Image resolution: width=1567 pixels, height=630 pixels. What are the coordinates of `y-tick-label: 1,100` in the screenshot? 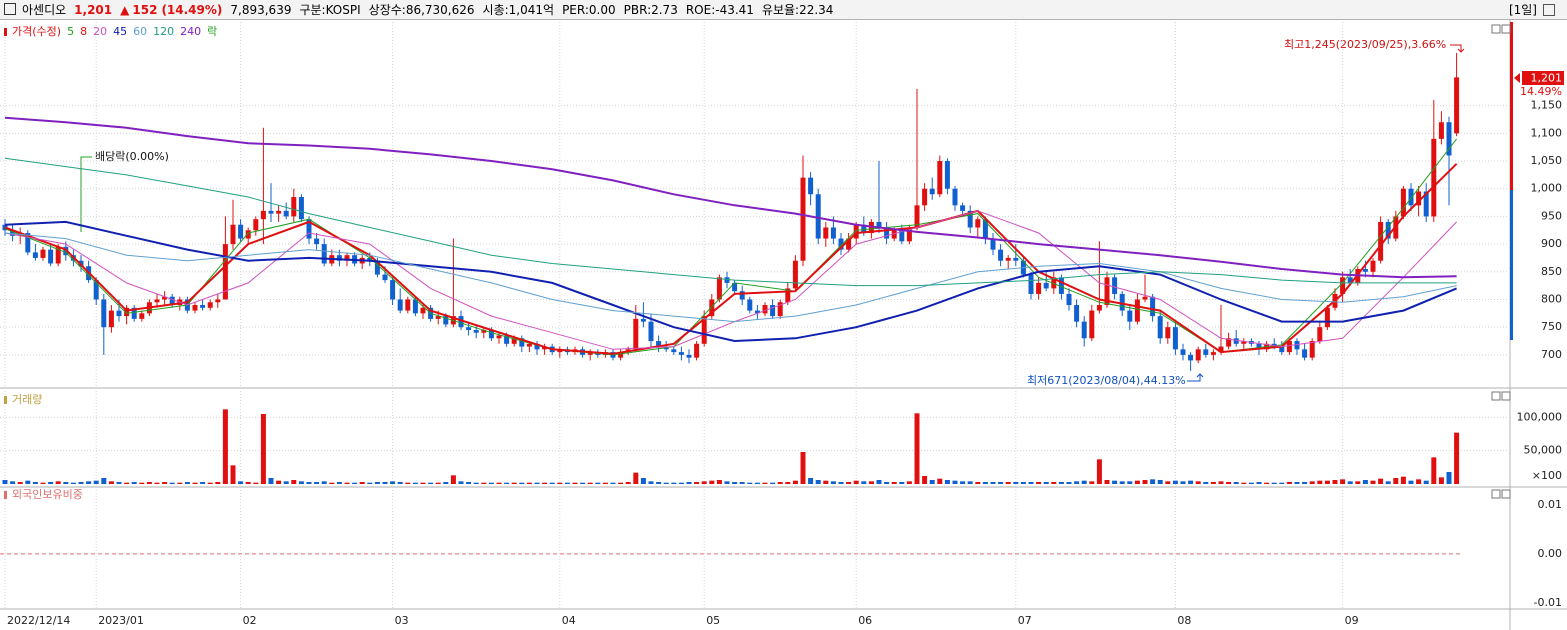 It's located at (1547, 132).